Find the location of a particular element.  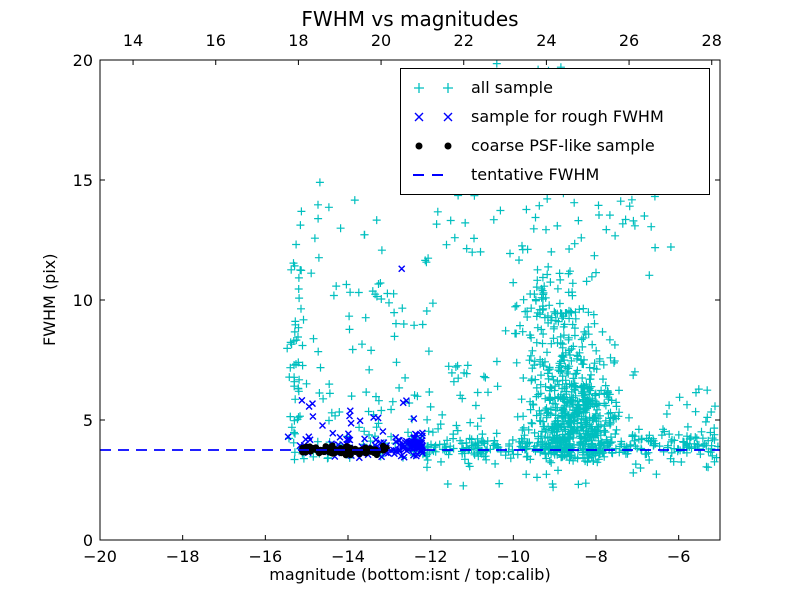

x-tick-label: −16 is located at coordinates (265, 556).